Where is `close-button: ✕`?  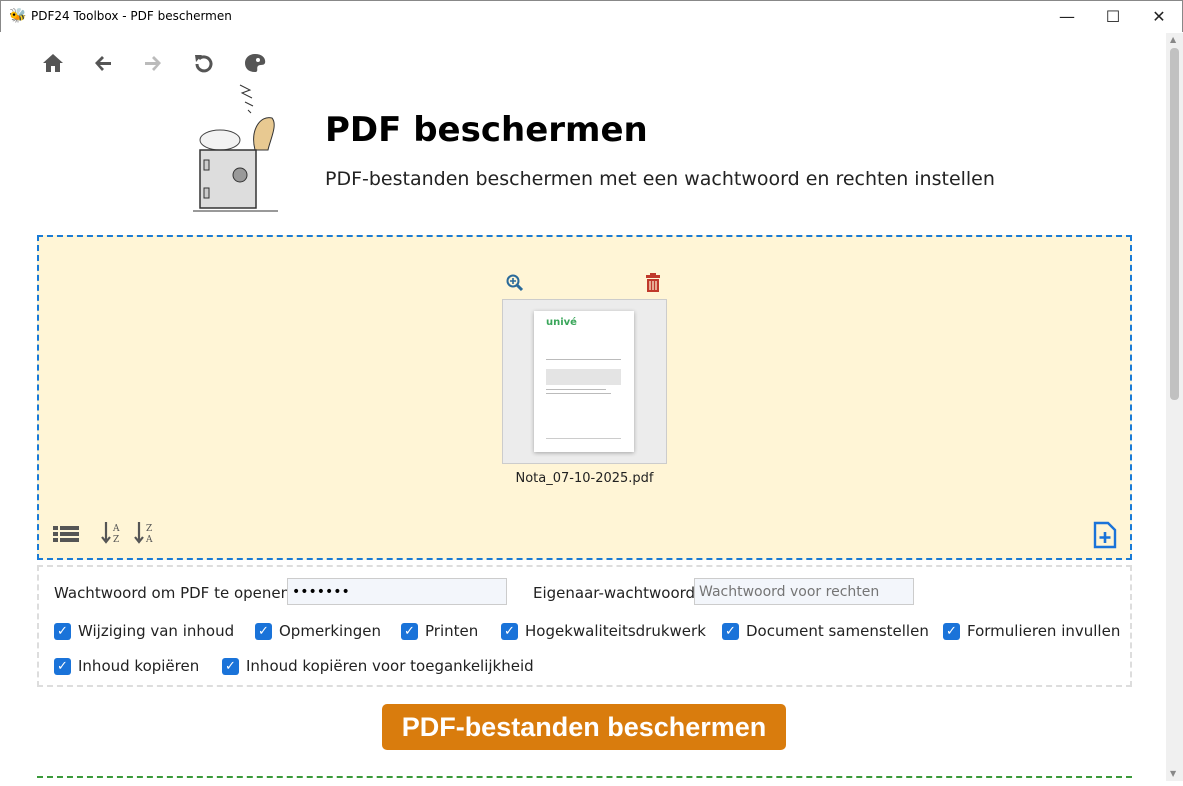 close-button: ✕ is located at coordinates (1159, 16).